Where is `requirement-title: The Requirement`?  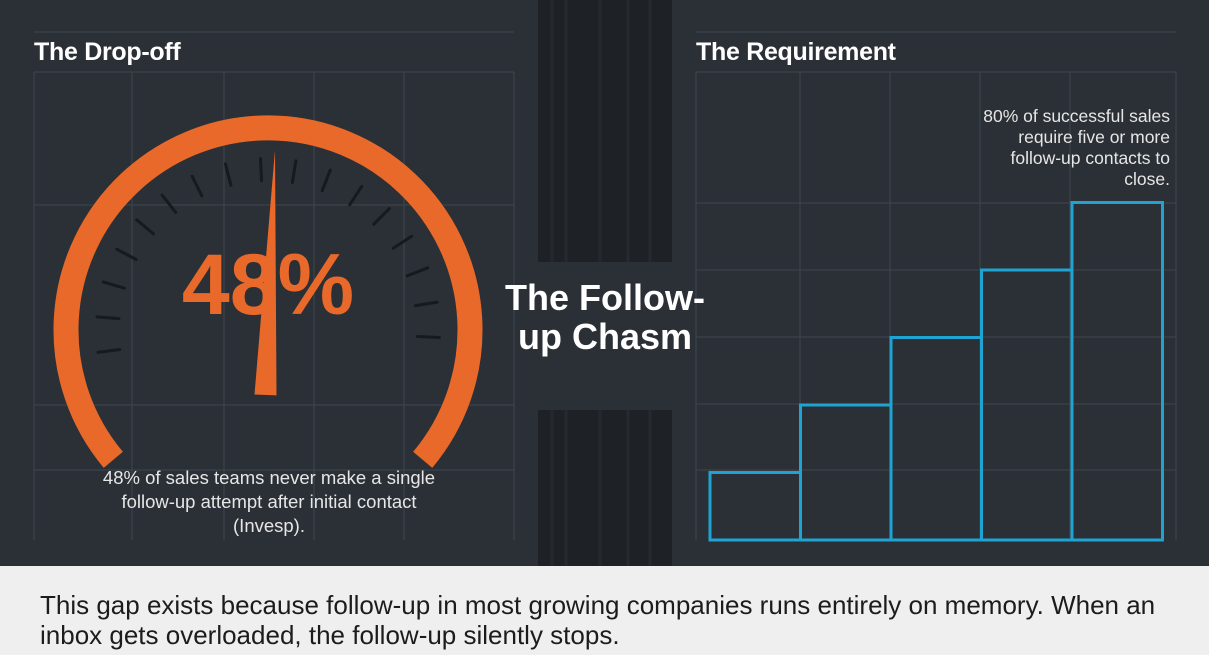 requirement-title: The Requirement is located at coordinates (796, 52).